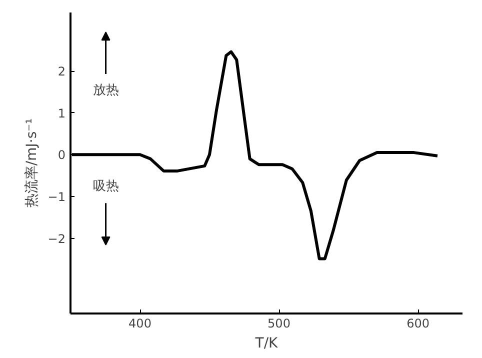 This screenshot has width=482, height=358. I want to click on x-tick-label: 400, so click(140, 323).